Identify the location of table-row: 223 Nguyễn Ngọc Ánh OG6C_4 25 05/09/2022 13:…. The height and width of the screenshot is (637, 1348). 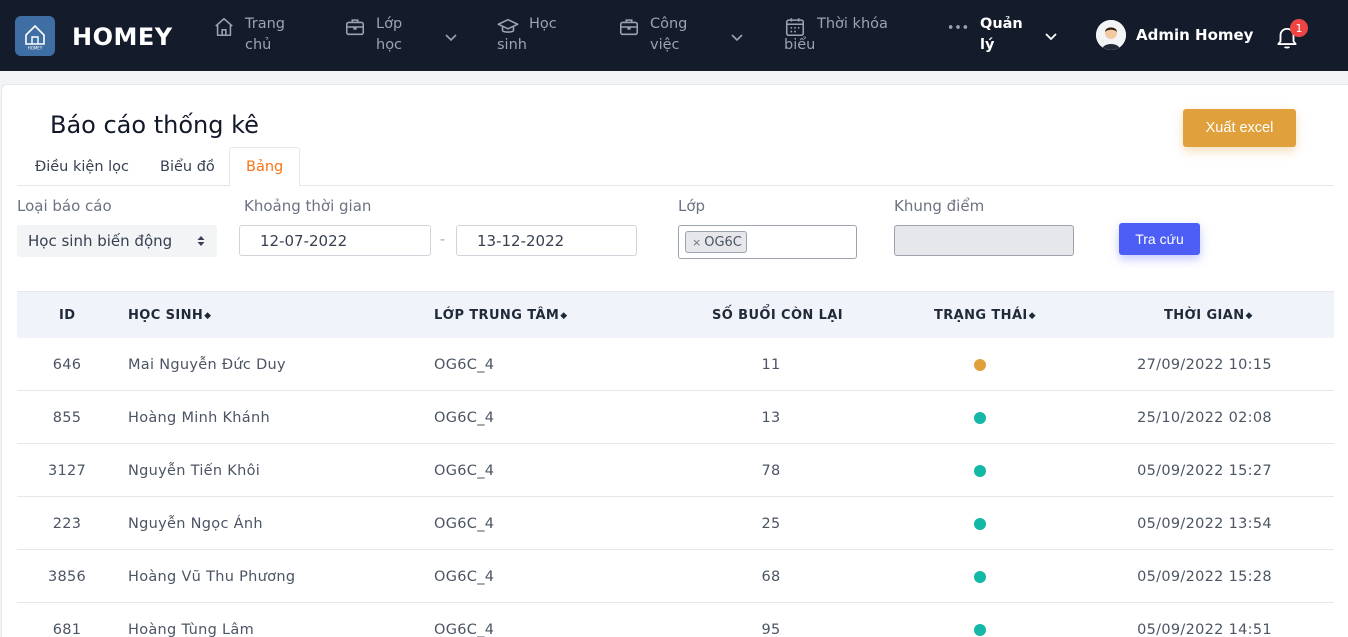
(675, 523).